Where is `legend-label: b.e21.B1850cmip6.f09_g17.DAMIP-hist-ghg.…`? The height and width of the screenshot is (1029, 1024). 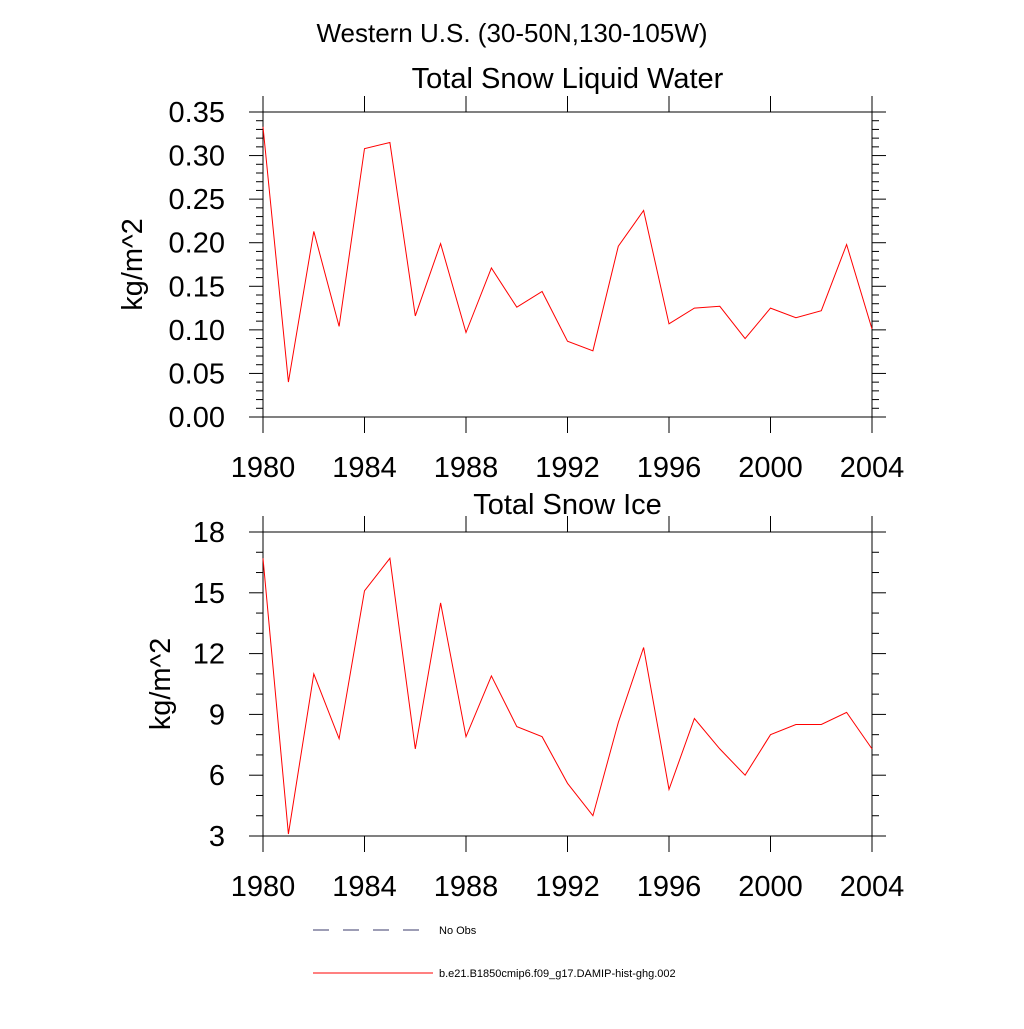
legend-label: b.e21.B1850cmip6.f09_g17.DAMIP-hist-ghg.… is located at coordinates (557, 974).